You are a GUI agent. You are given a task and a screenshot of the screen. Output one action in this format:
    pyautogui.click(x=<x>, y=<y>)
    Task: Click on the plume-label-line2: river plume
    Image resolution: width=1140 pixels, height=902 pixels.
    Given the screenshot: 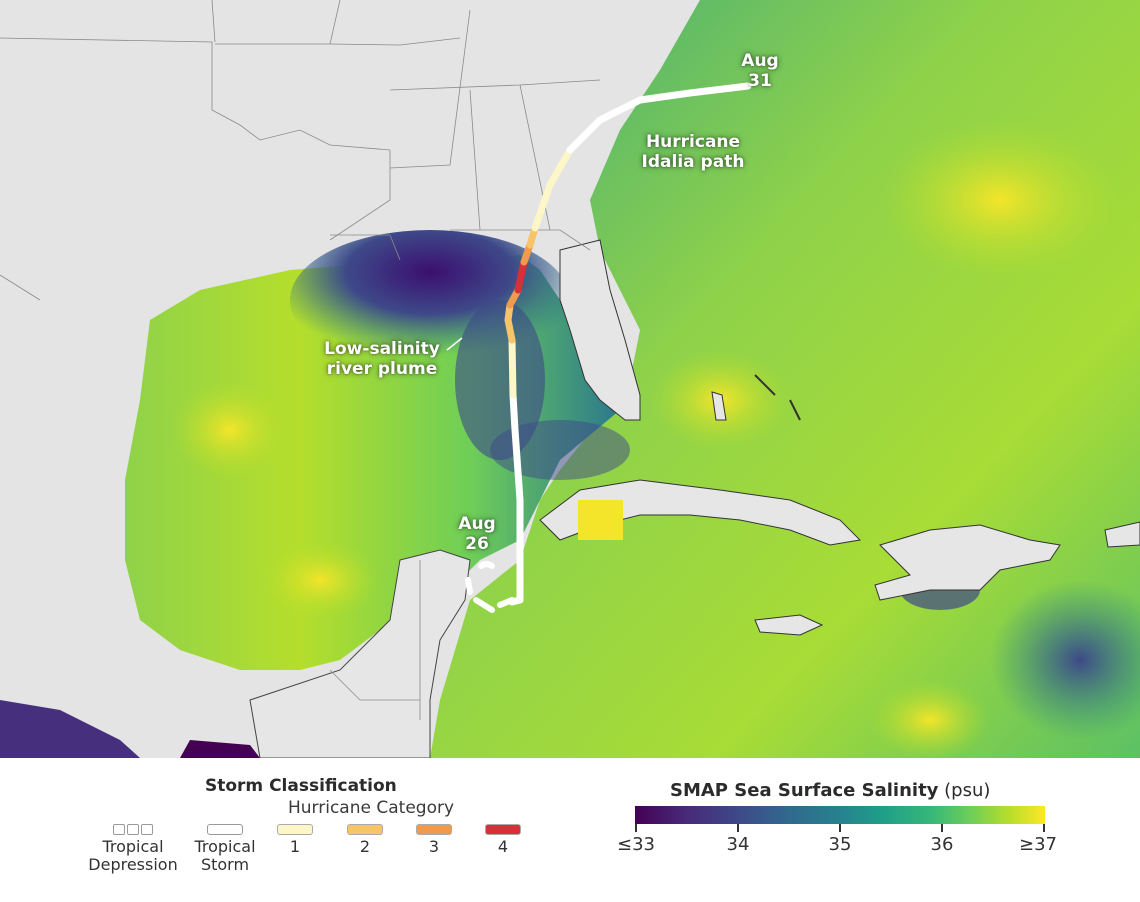 What is the action you would take?
    pyautogui.click(x=382, y=368)
    